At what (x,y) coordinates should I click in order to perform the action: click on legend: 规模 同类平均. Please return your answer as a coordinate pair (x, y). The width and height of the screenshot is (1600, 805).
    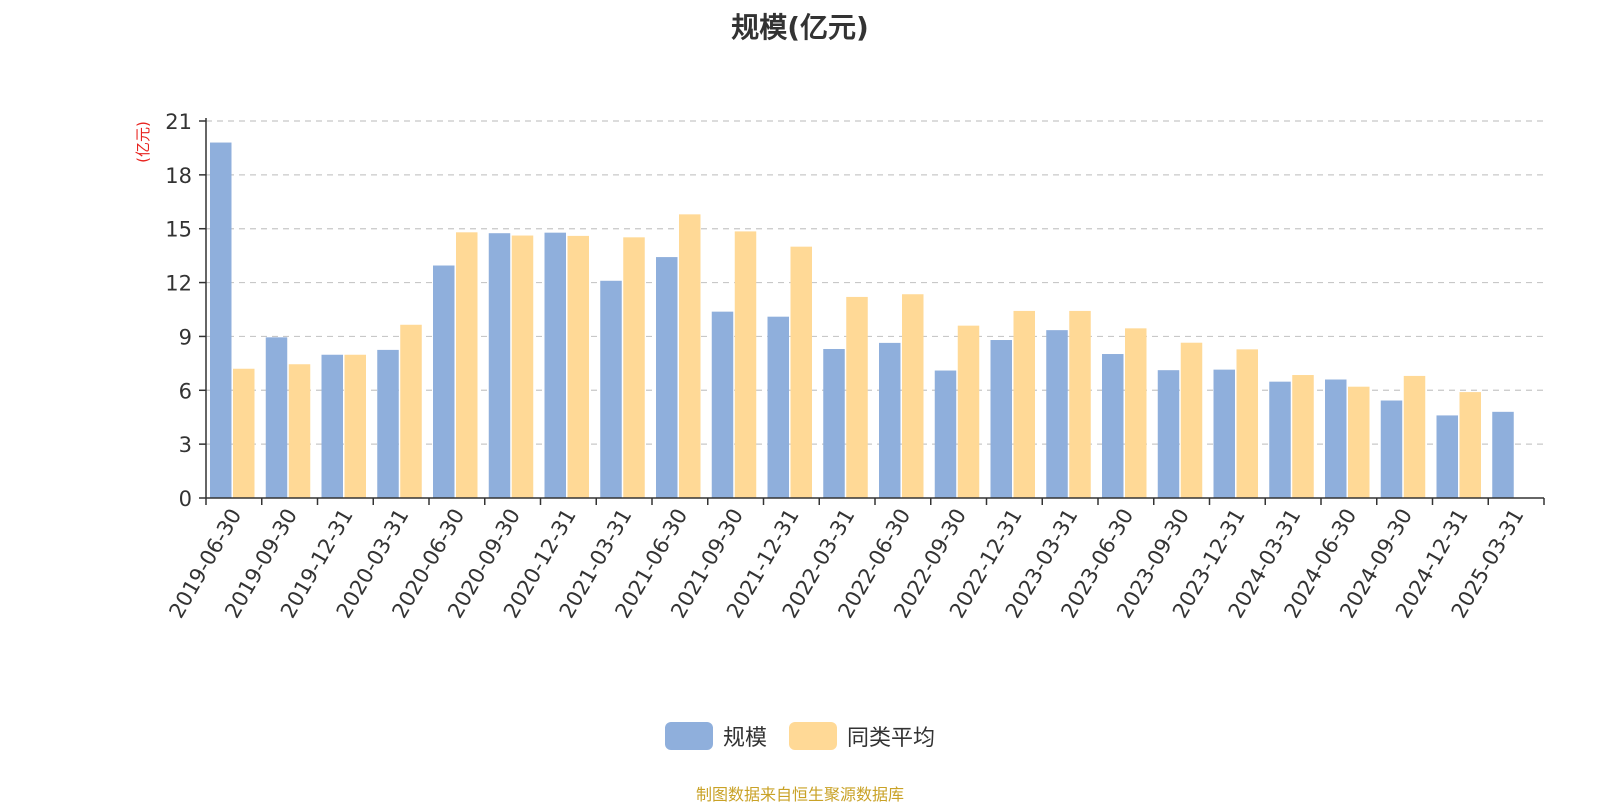
    Looking at the image, I should click on (800, 736).